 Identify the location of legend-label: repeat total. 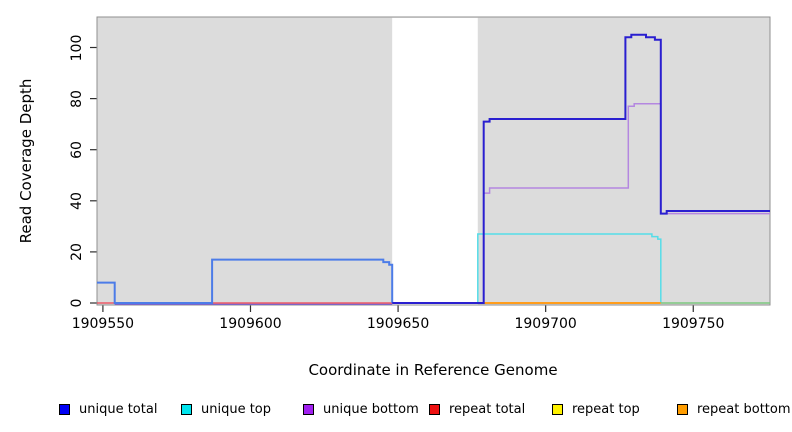
(487, 409).